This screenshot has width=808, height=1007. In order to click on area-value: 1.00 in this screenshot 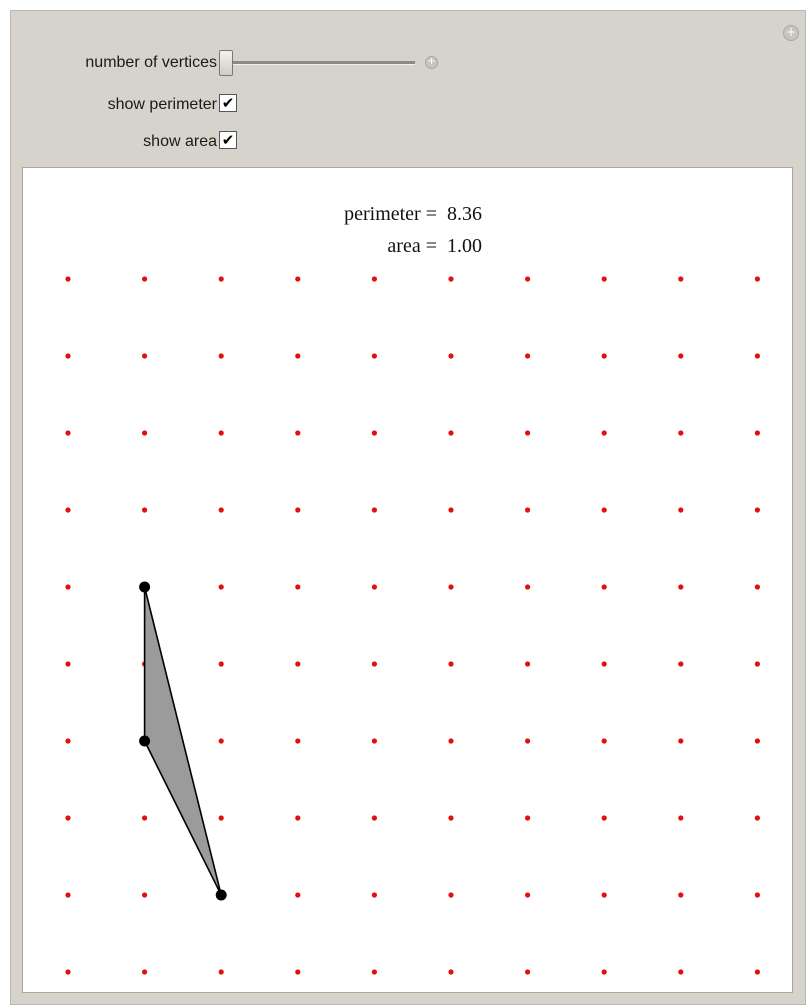, I will do `click(464, 246)`.